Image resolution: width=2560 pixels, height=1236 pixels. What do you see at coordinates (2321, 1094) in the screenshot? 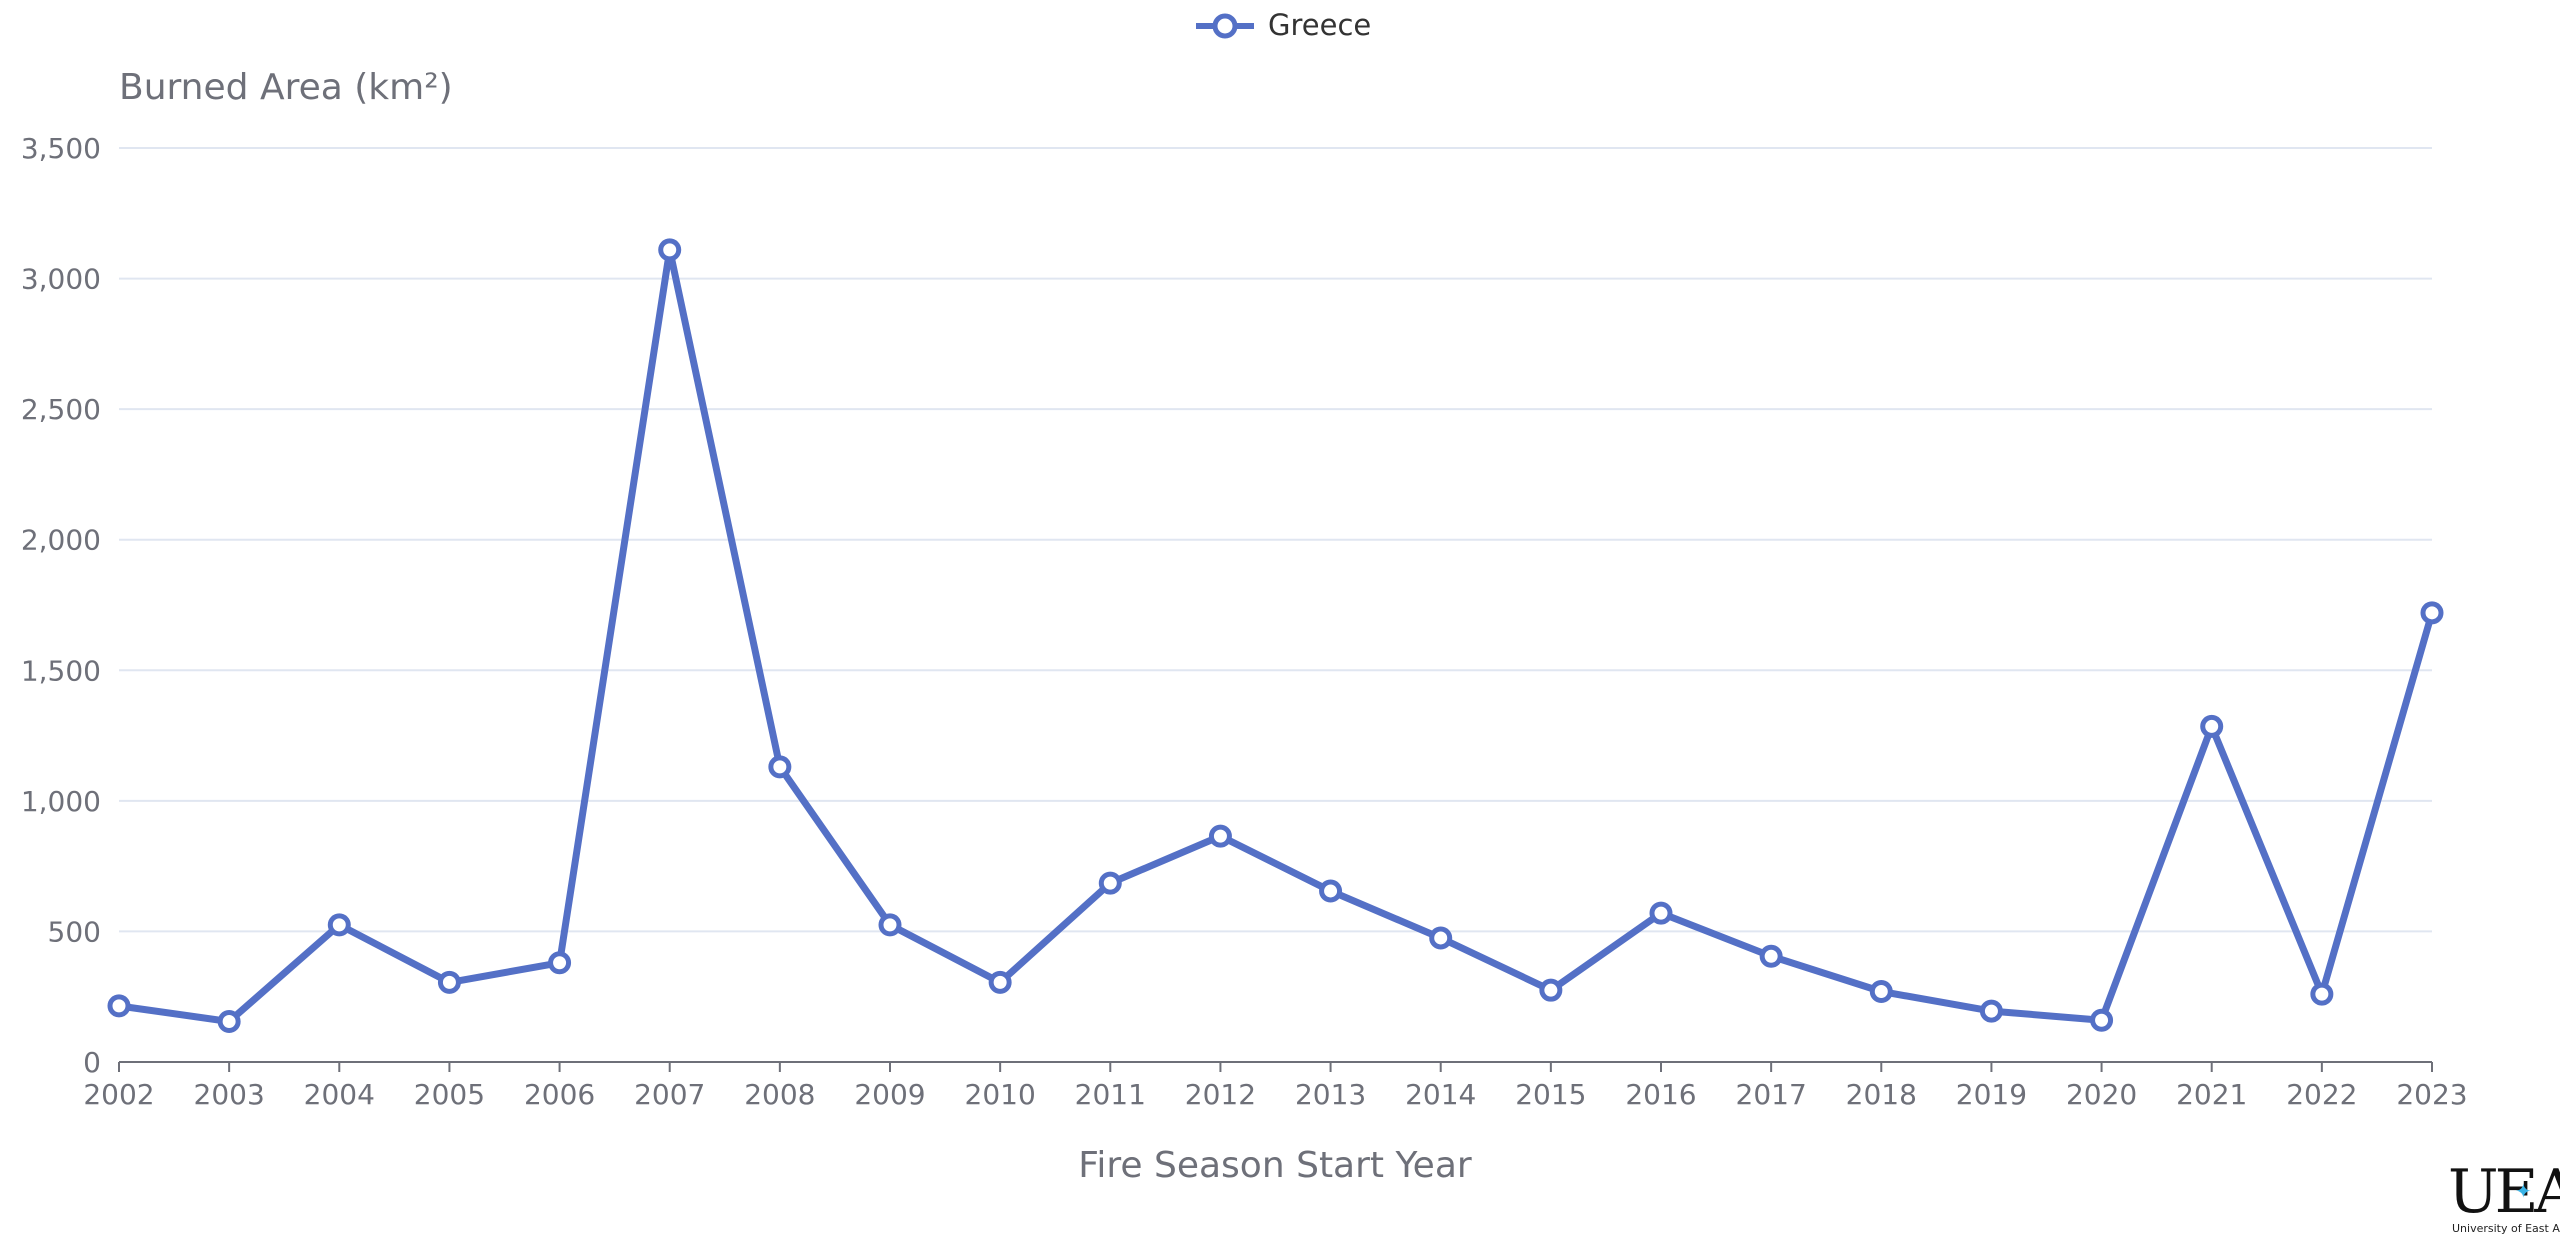
I see `x-tick-label: 2022` at bounding box center [2321, 1094].